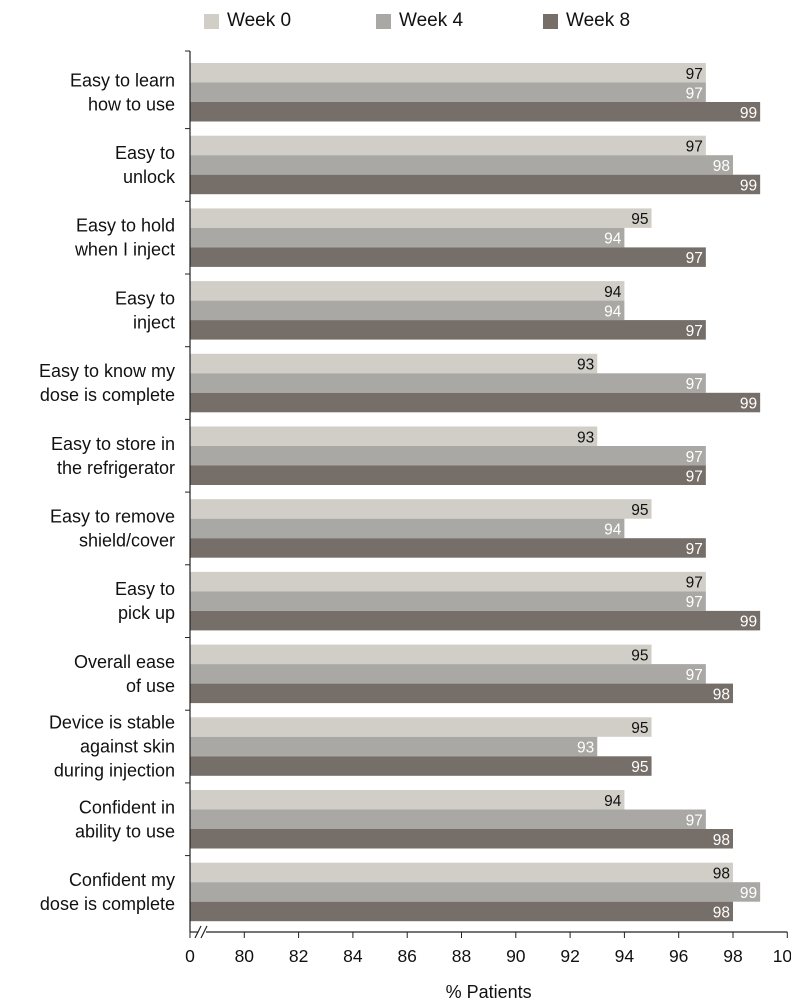 This screenshot has width=791, height=1004. What do you see at coordinates (190, 956) in the screenshot?
I see `x-tick-label-0: 0` at bounding box center [190, 956].